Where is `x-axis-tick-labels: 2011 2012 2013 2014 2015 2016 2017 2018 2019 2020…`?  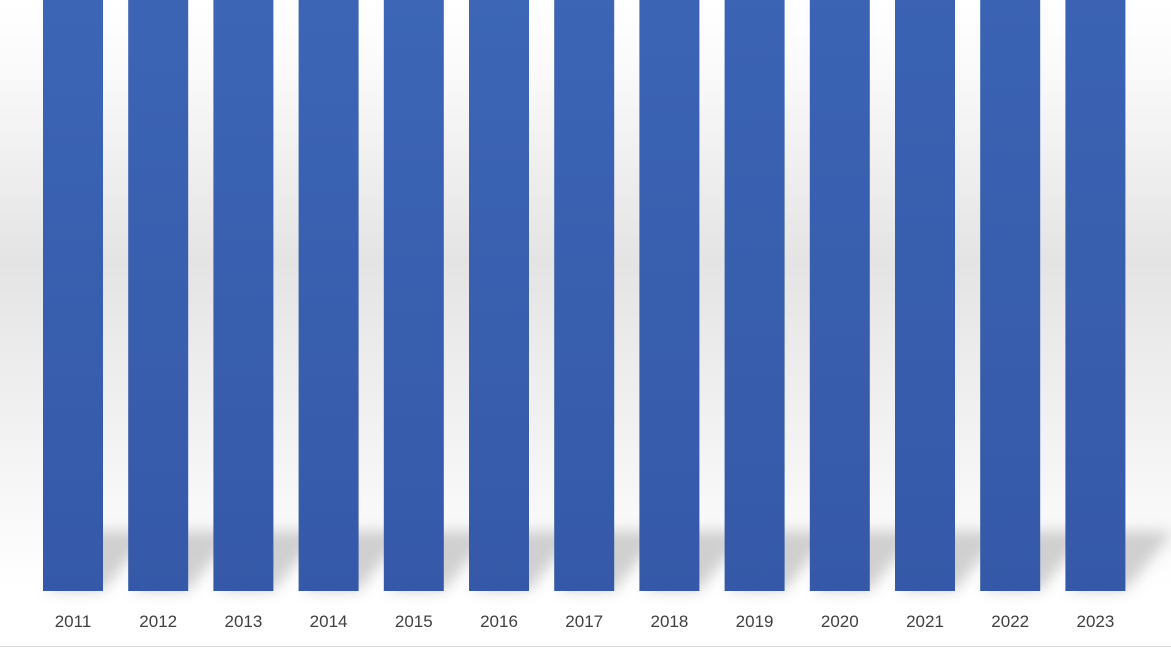 x-axis-tick-labels: 2011 2012 2013 2014 2015 2016 2017 2018 2019 2020… is located at coordinates (585, 621).